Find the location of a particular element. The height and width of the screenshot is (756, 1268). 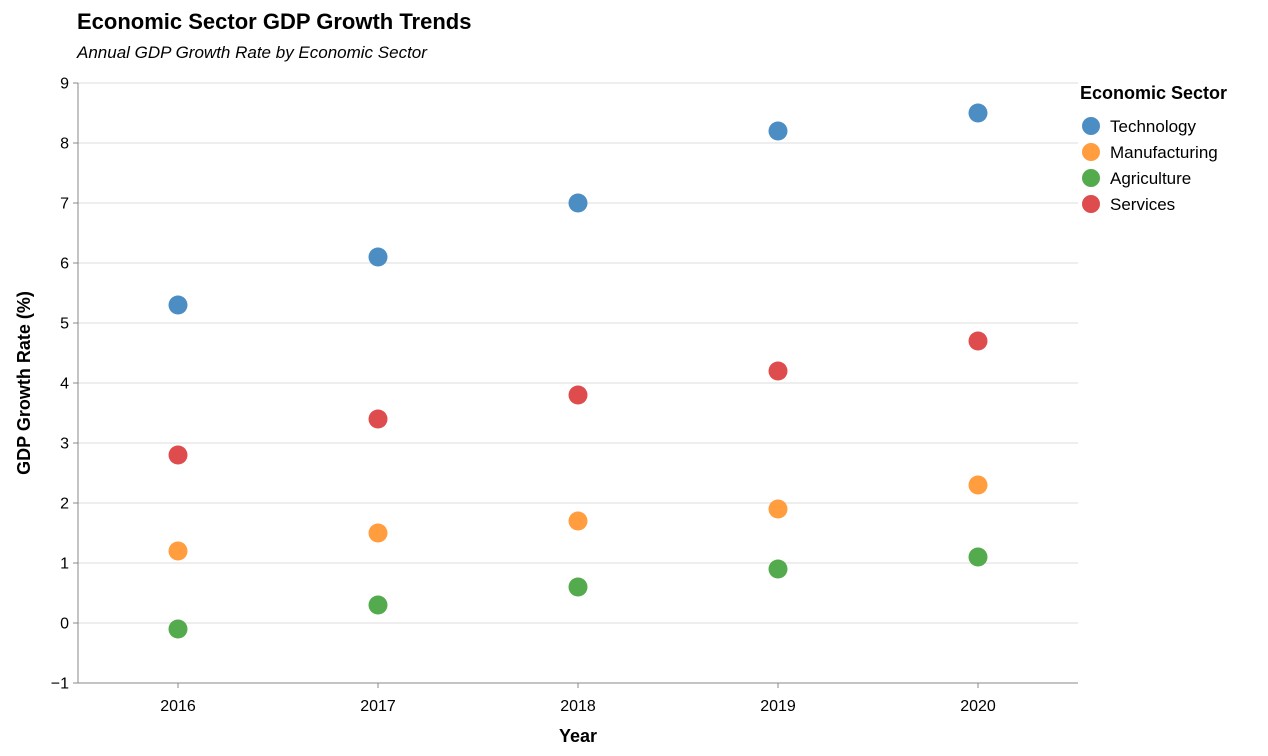

y-tick-label: −1 is located at coordinates (60, 684).